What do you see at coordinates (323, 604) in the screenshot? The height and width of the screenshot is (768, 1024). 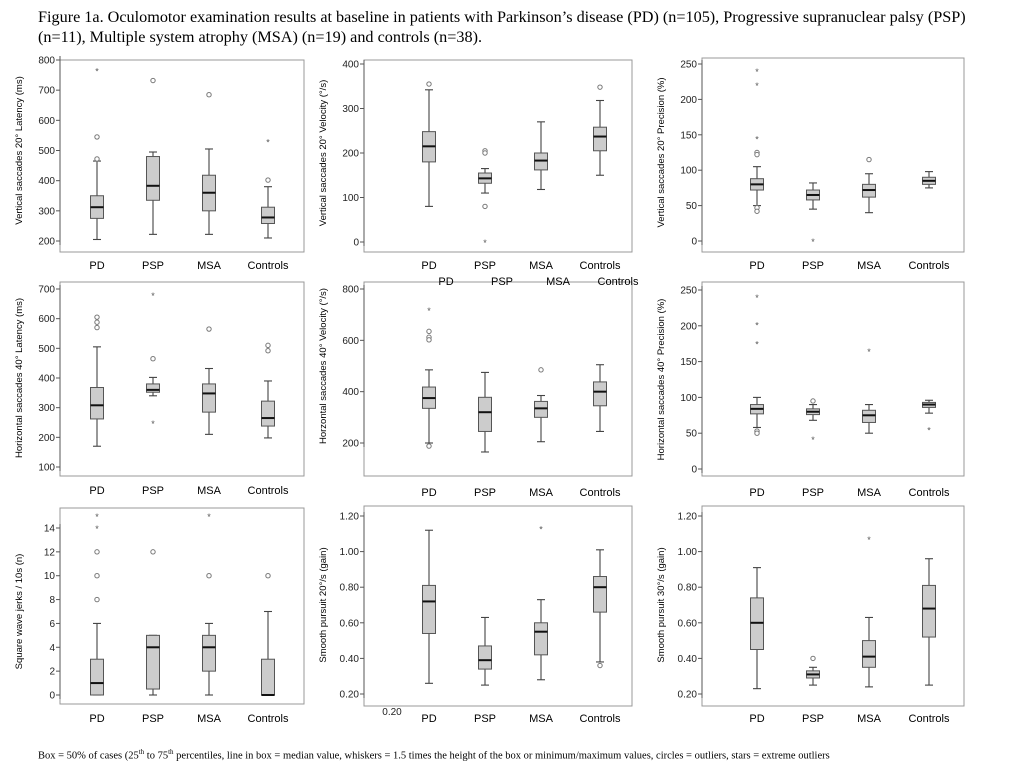 I see `y-axis-title: Smooth pursuit 20°/s (gain)` at bounding box center [323, 604].